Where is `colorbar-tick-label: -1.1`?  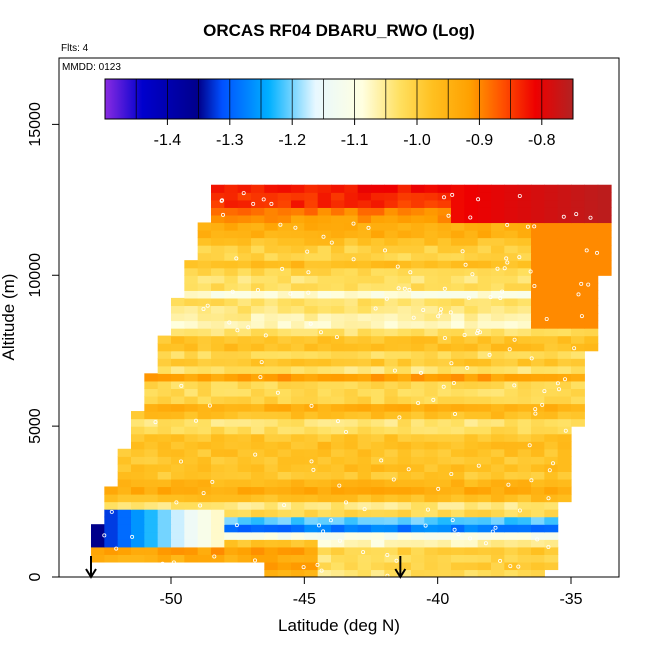 colorbar-tick-label: -1.1 is located at coordinates (355, 140).